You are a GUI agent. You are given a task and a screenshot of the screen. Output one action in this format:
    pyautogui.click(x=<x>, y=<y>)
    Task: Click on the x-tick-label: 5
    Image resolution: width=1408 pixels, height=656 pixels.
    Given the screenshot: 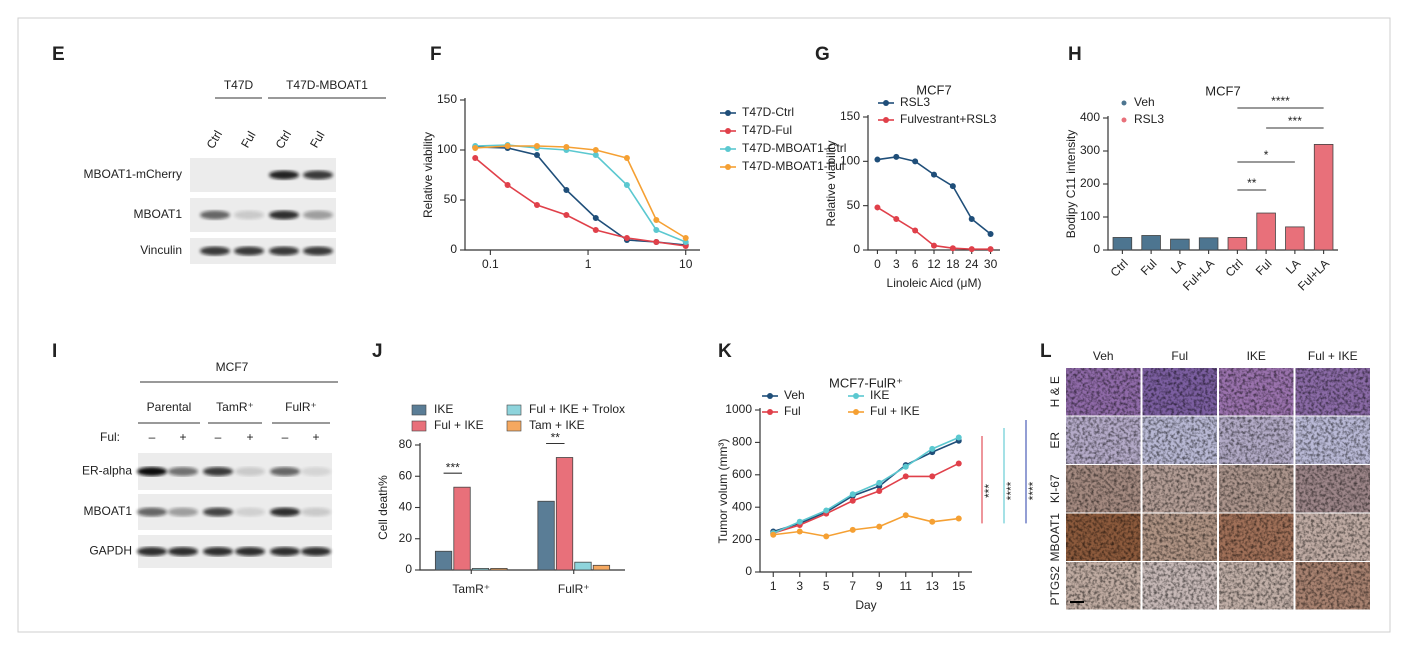 What is the action you would take?
    pyautogui.click(x=826, y=586)
    